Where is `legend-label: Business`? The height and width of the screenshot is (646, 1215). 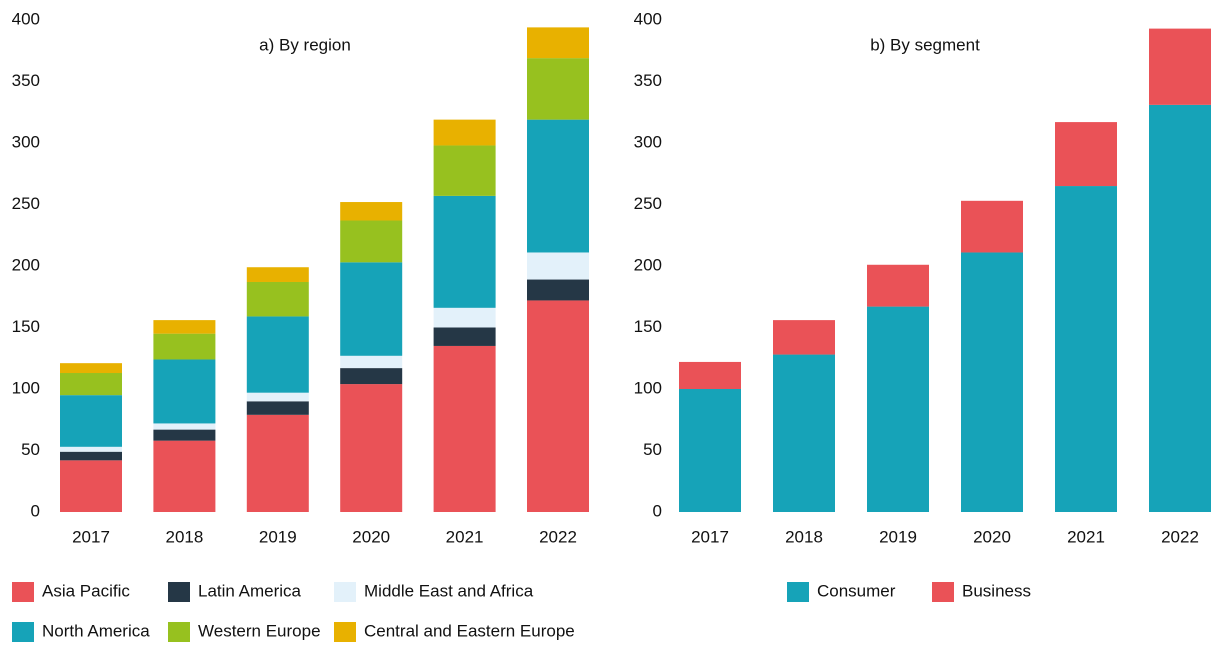 legend-label: Business is located at coordinates (996, 590).